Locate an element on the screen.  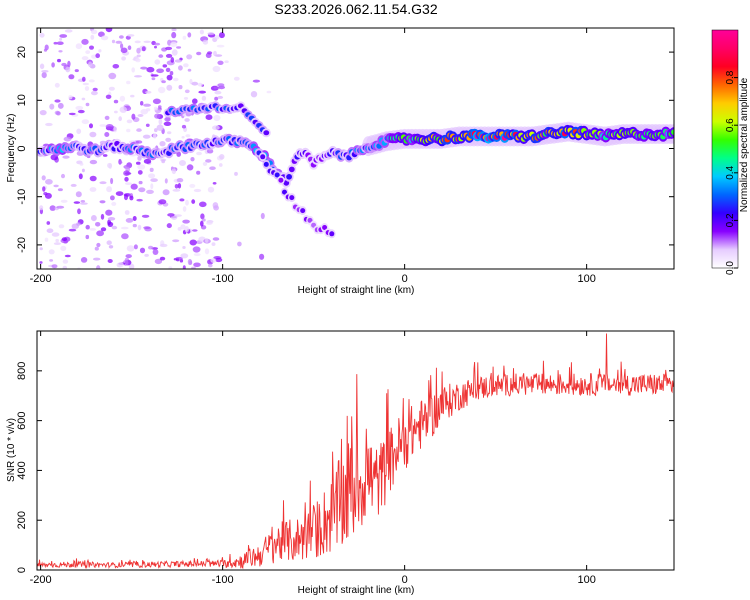
x-tick-label: -200 is located at coordinates (41, 580).